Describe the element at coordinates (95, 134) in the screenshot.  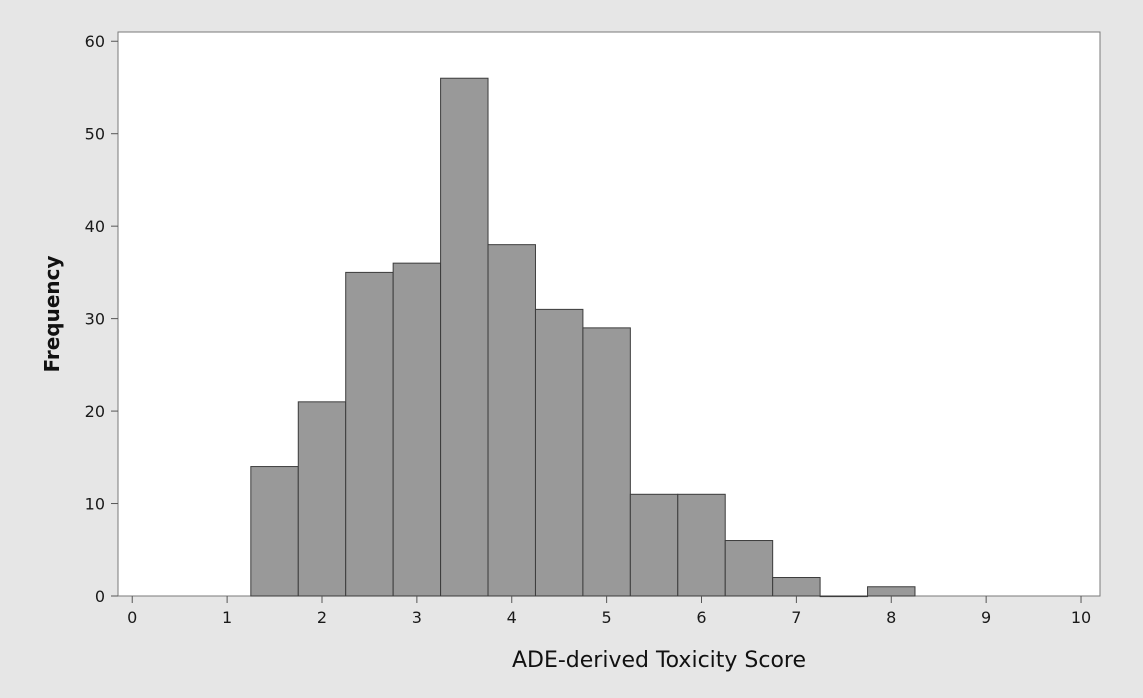
I see `y-tick-label: 50` at that location.